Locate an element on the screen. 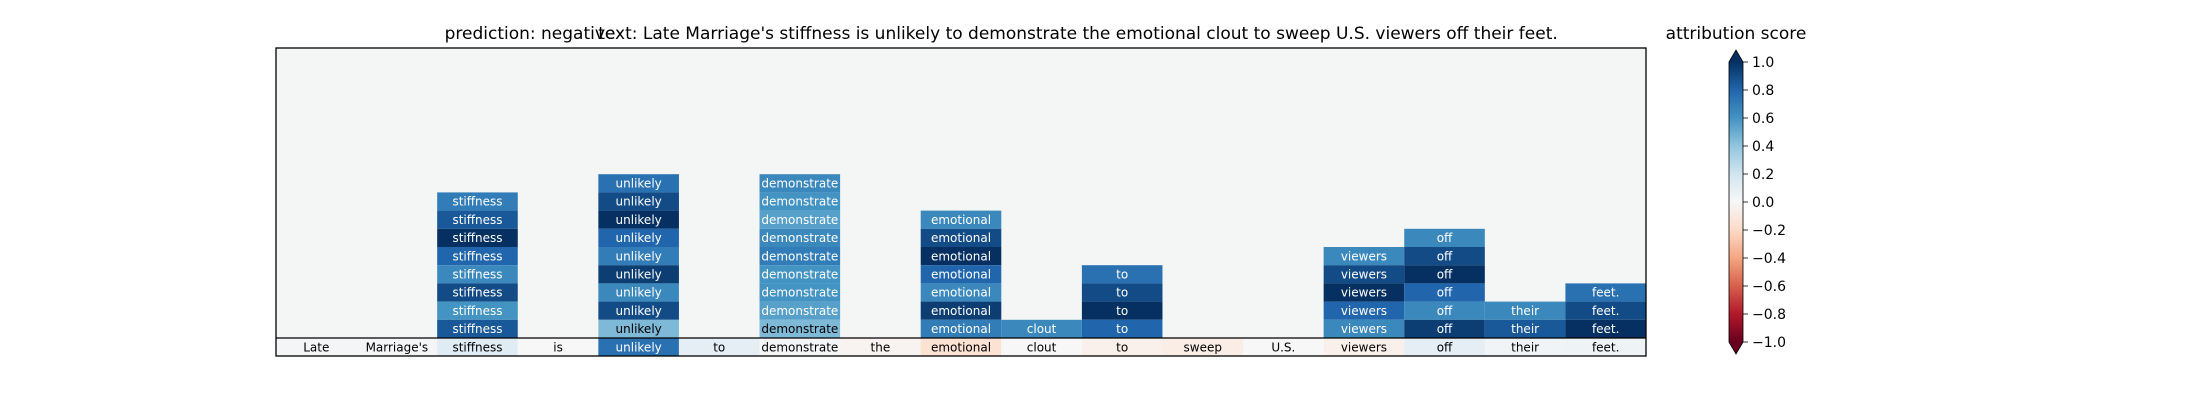 This screenshot has width=2200, height=400. token-label: the is located at coordinates (881, 348).